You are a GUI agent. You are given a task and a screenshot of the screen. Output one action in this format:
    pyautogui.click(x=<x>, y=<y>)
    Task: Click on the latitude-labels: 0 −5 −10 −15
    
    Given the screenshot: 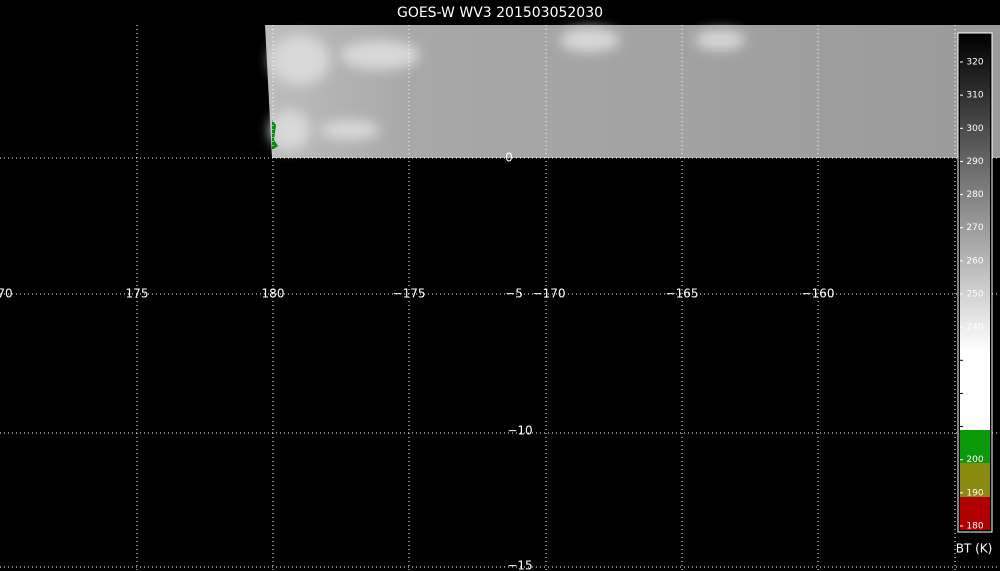 What is the action you would take?
    pyautogui.click(x=519, y=361)
    